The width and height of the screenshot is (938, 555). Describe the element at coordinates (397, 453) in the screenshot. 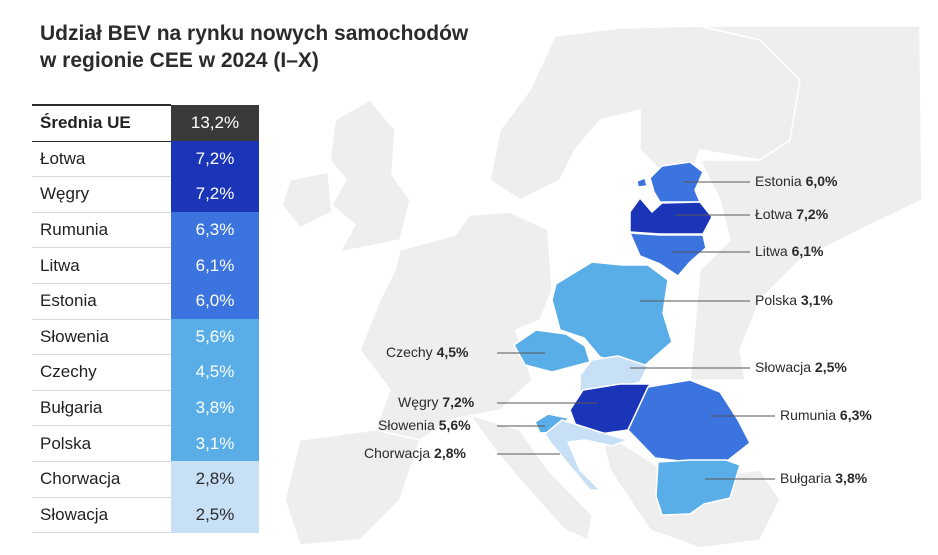

I see `label-name: Chorwacja` at that location.